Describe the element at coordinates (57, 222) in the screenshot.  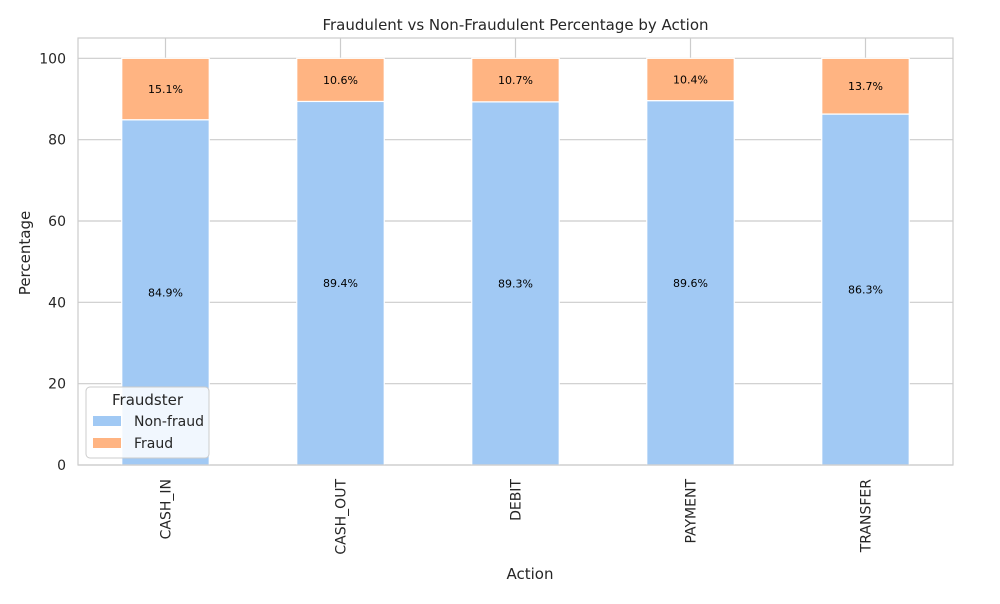
I see `y-tick-label: 60` at that location.